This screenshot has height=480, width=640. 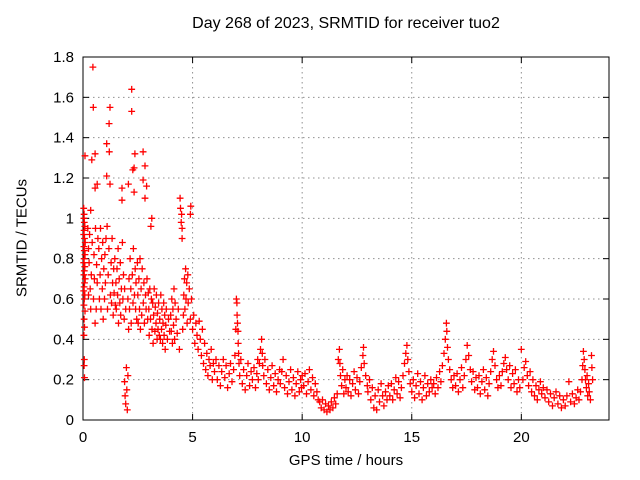 What do you see at coordinates (70, 420) in the screenshot?
I see `y-tick-label: 0` at bounding box center [70, 420].